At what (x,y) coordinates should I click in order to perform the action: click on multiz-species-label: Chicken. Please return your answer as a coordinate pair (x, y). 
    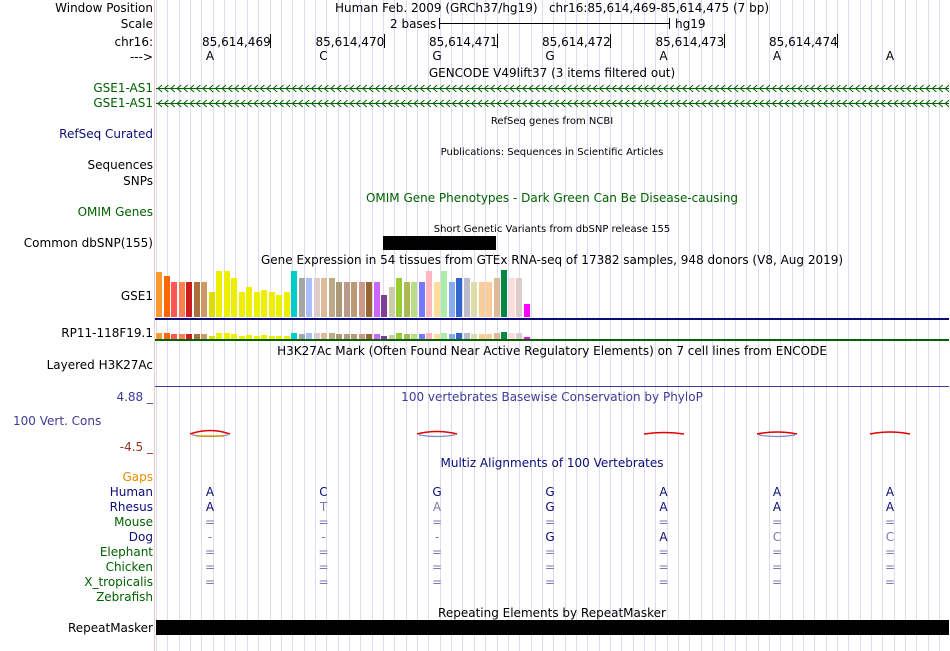
    Looking at the image, I should click on (129, 567).